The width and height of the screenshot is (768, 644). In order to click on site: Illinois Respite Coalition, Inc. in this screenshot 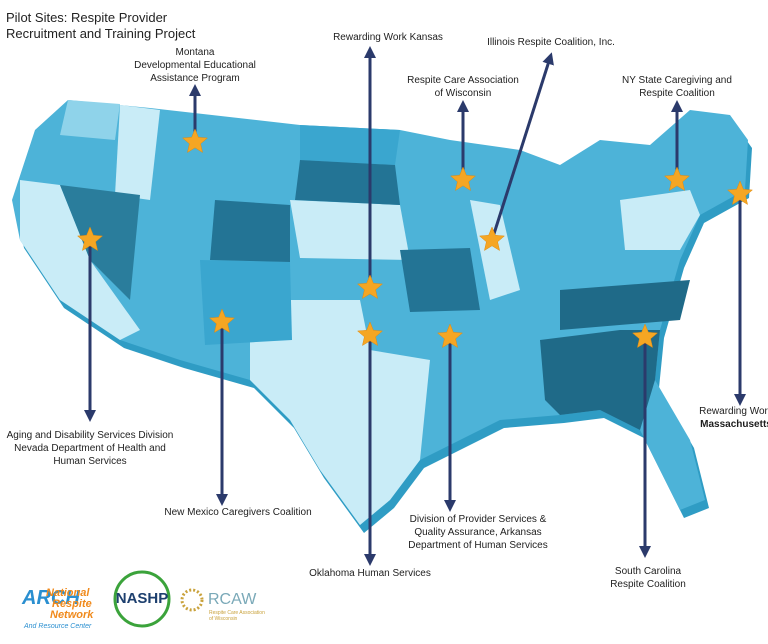, I will do `click(546, 144)`.